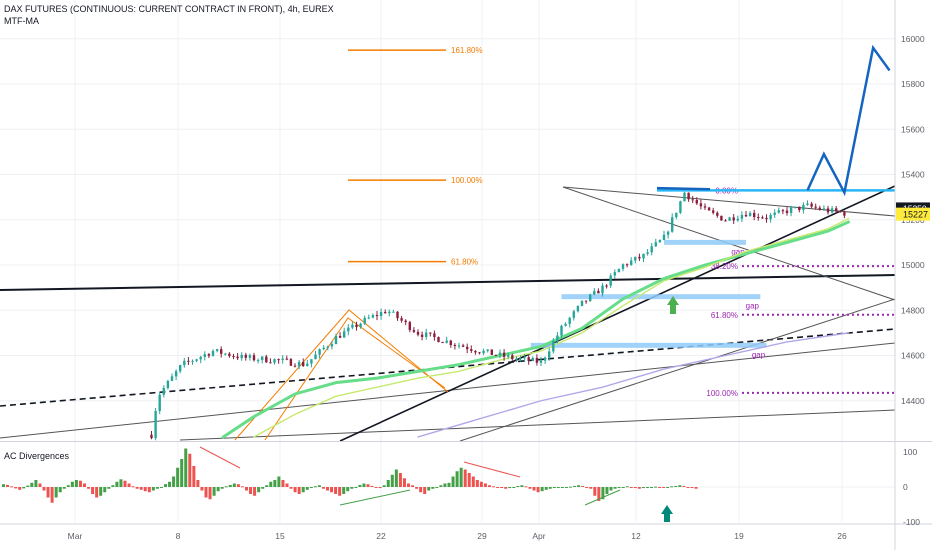 This screenshot has height=555, width=932. I want to click on time-tick-label: 26, so click(842, 536).